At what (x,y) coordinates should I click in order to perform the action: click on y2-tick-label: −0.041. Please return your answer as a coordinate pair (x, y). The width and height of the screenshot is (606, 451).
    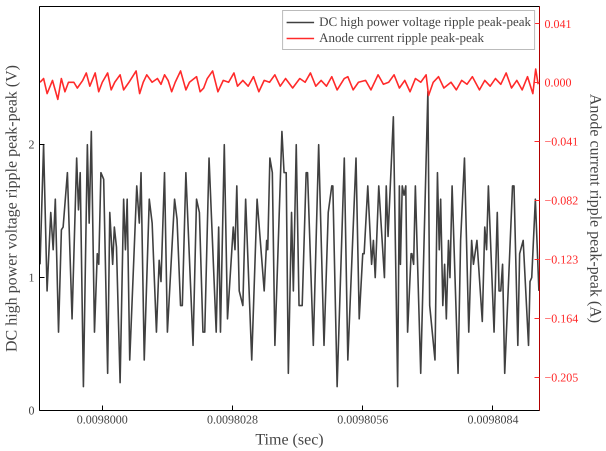
    Looking at the image, I should click on (561, 141).